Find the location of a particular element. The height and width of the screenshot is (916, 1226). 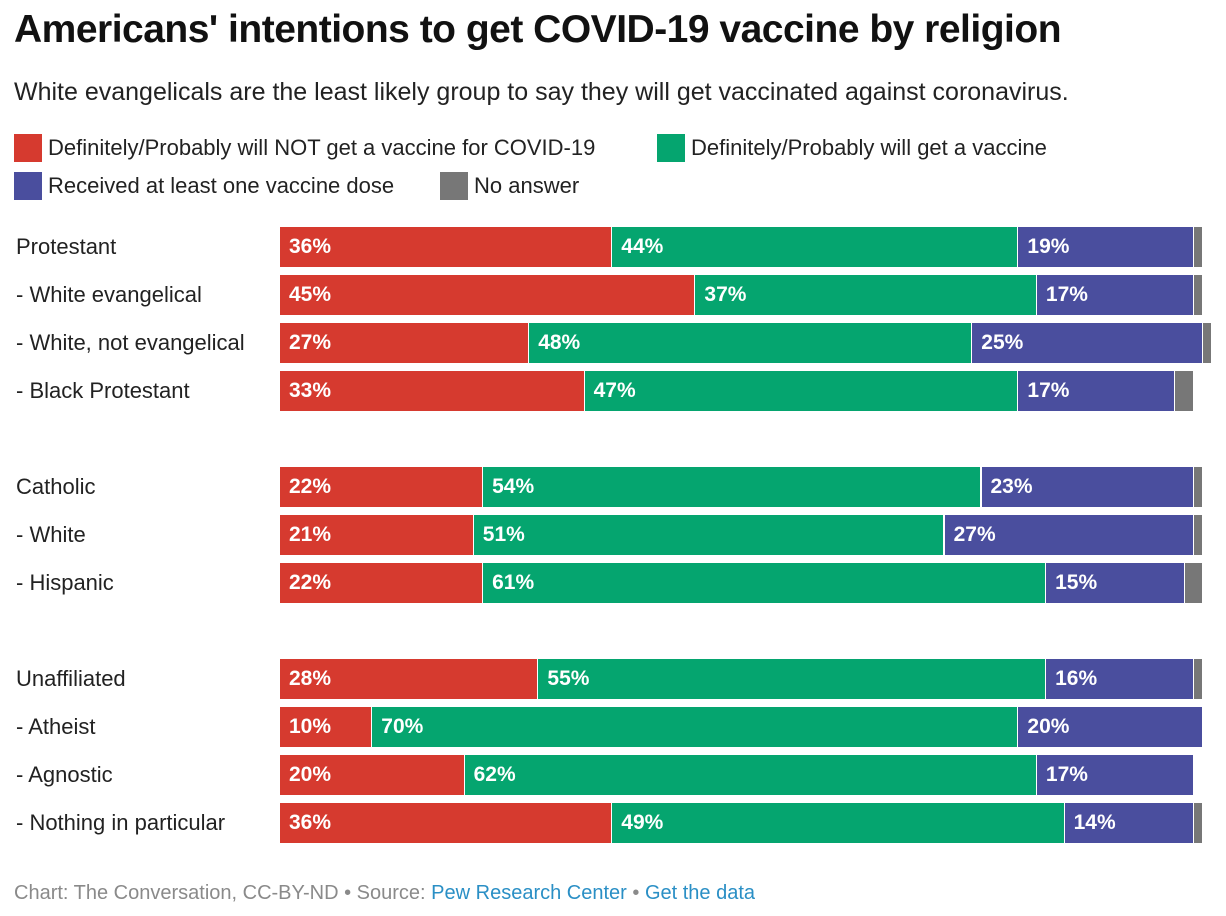

data-label: 19% is located at coordinates (1048, 246).